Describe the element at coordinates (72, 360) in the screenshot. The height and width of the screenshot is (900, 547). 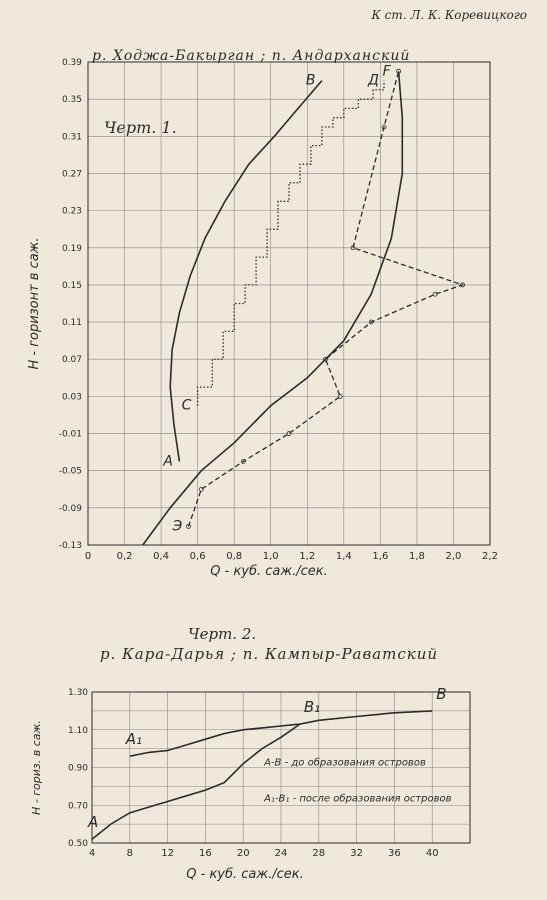
I see `chart1-ytick: 0.07` at that location.